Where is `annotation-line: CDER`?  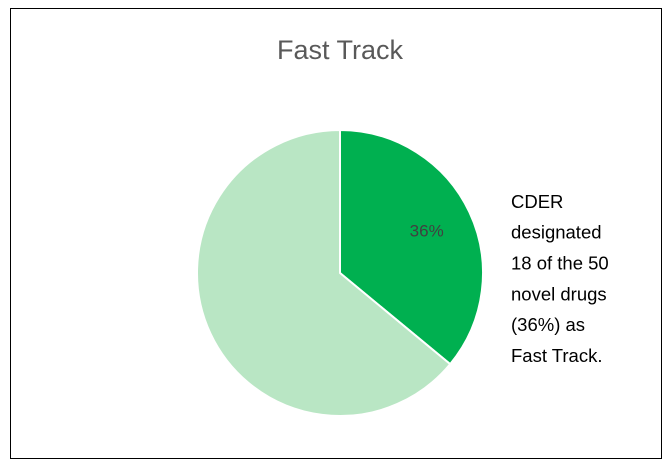
annotation-line: CDER is located at coordinates (537, 201).